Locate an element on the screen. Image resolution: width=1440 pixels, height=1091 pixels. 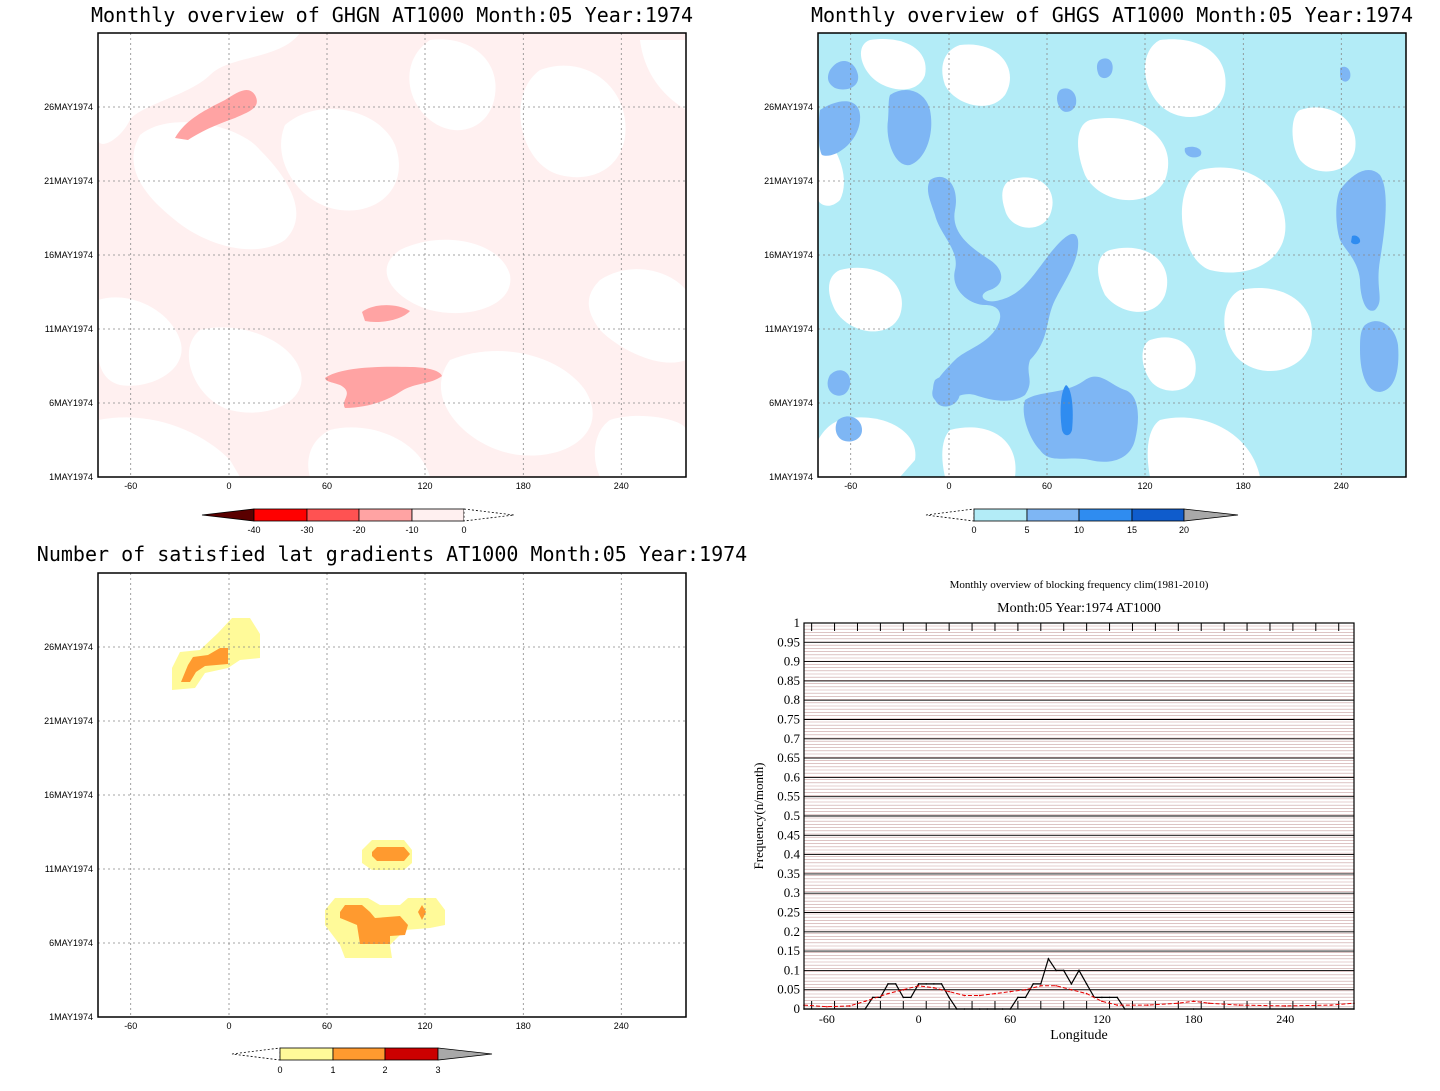
y-tick-label: 0.25 is located at coordinates (788, 912).